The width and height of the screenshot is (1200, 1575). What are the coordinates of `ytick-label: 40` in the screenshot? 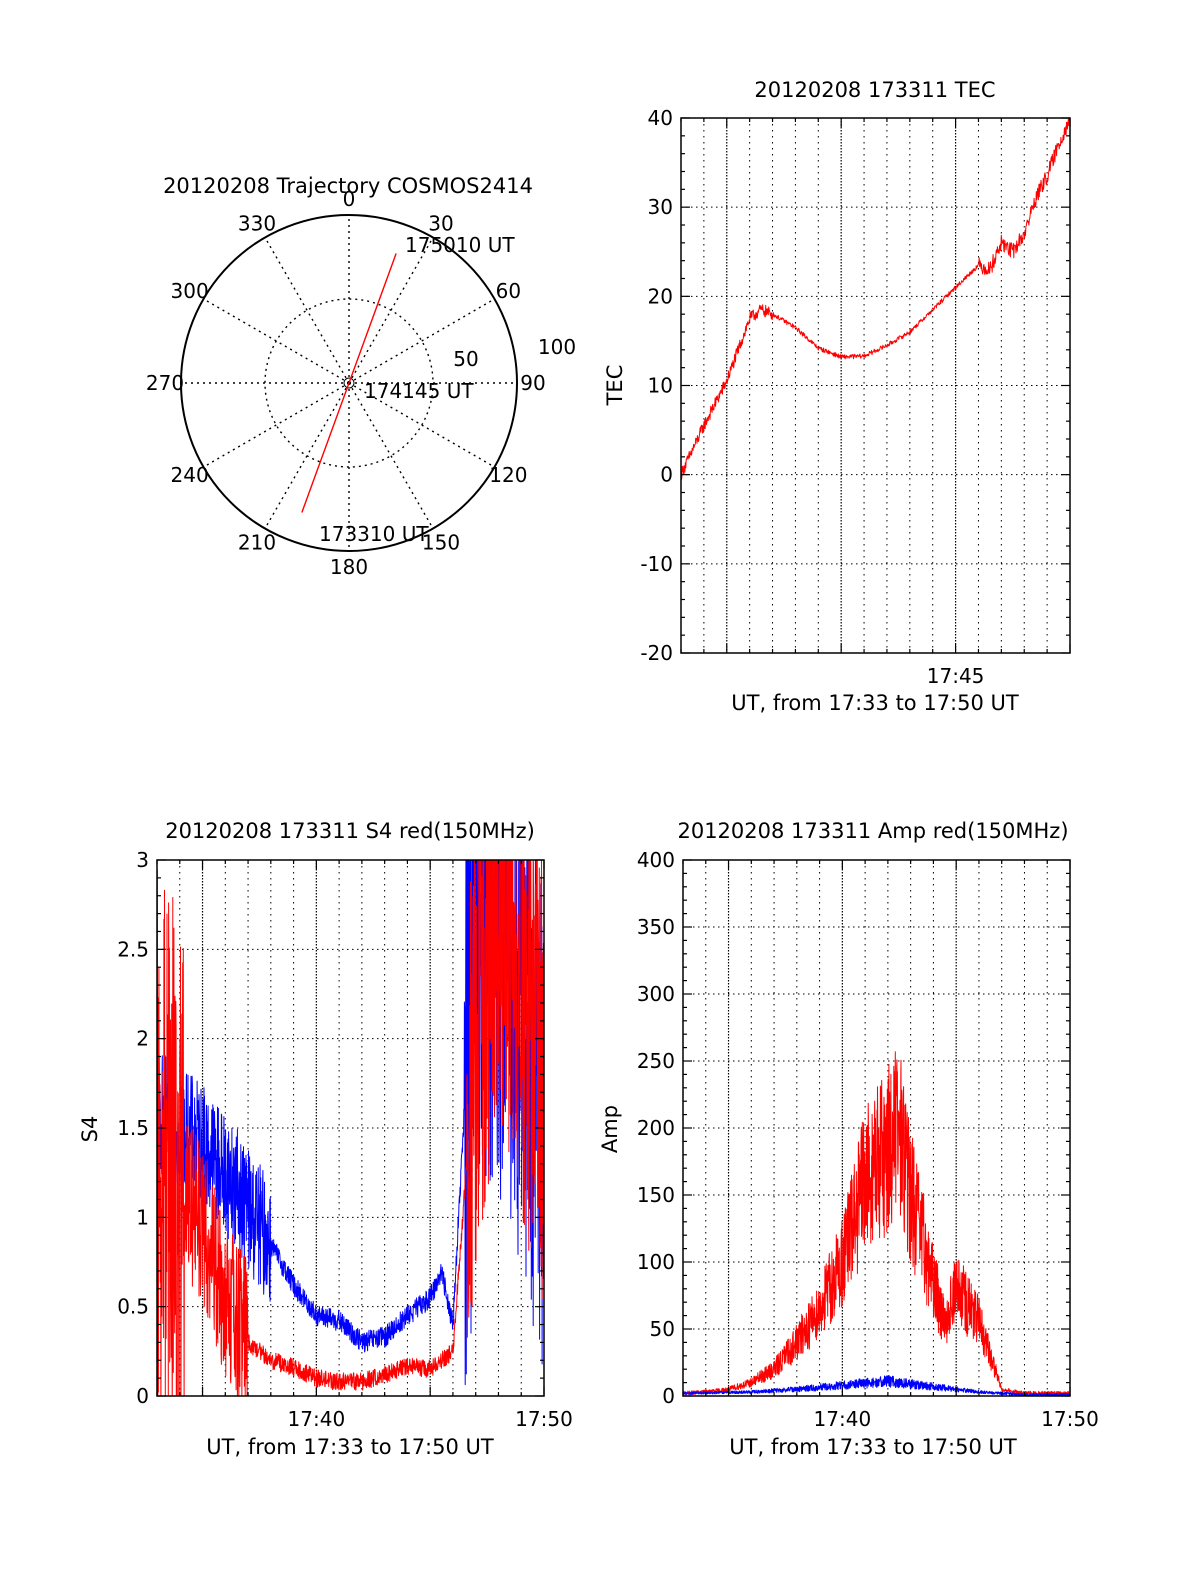 It's located at (660, 118).